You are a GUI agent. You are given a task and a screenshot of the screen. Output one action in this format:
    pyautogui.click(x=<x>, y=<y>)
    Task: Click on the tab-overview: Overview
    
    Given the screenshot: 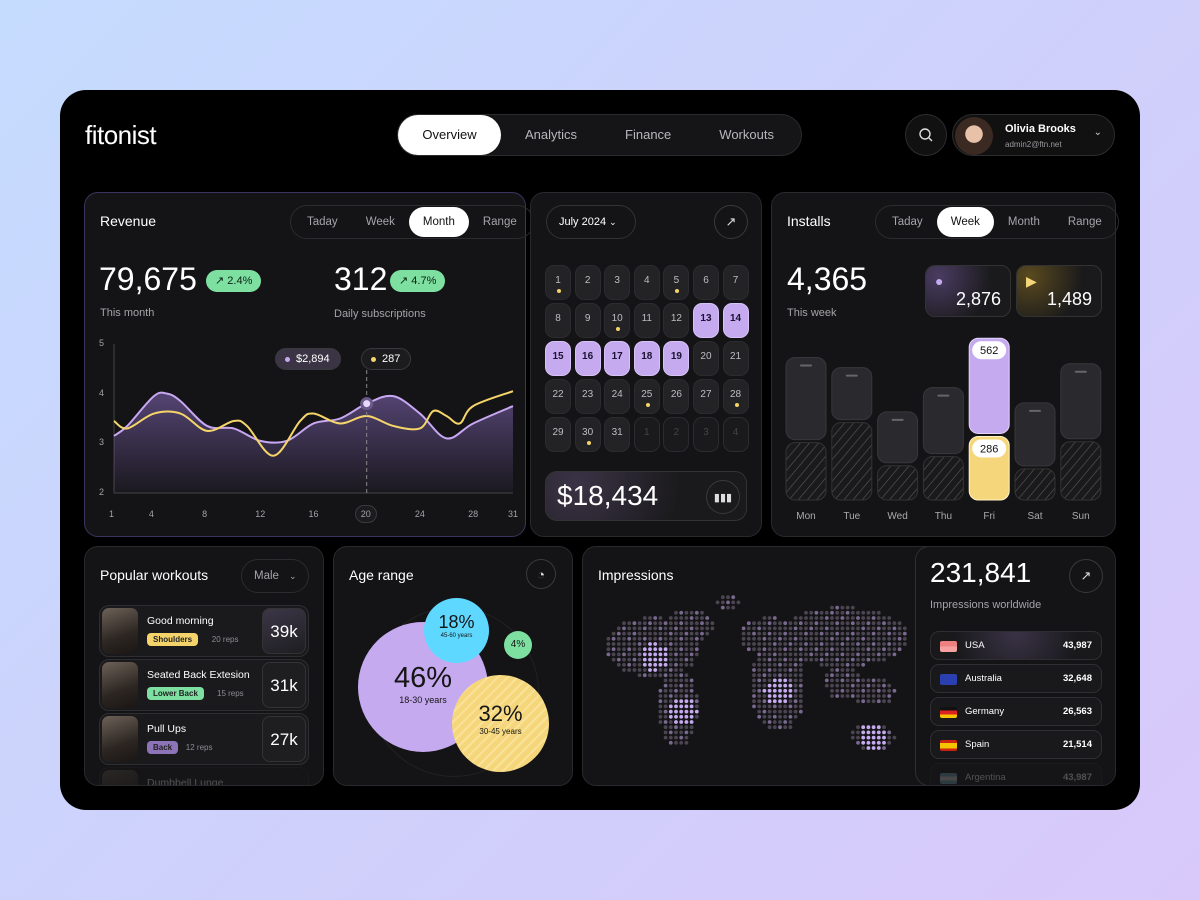 What is the action you would take?
    pyautogui.click(x=449, y=135)
    